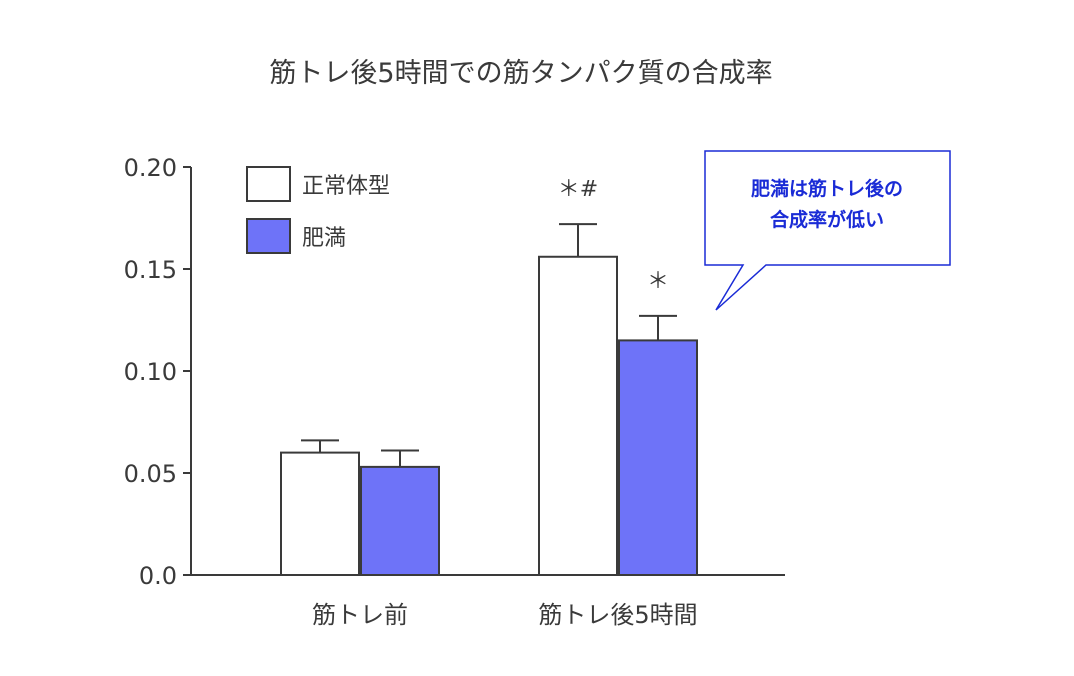 The width and height of the screenshot is (1074, 676). Describe the element at coordinates (150, 270) in the screenshot. I see `y-tick-label: 0.15` at that location.